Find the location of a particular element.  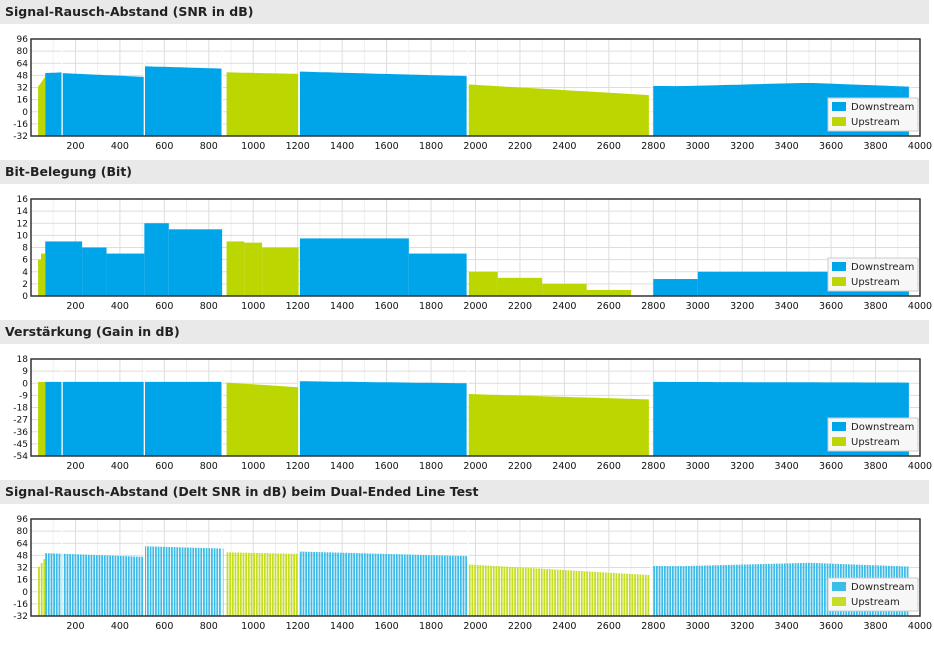

x-tick-label: 200 is located at coordinates (75, 306).